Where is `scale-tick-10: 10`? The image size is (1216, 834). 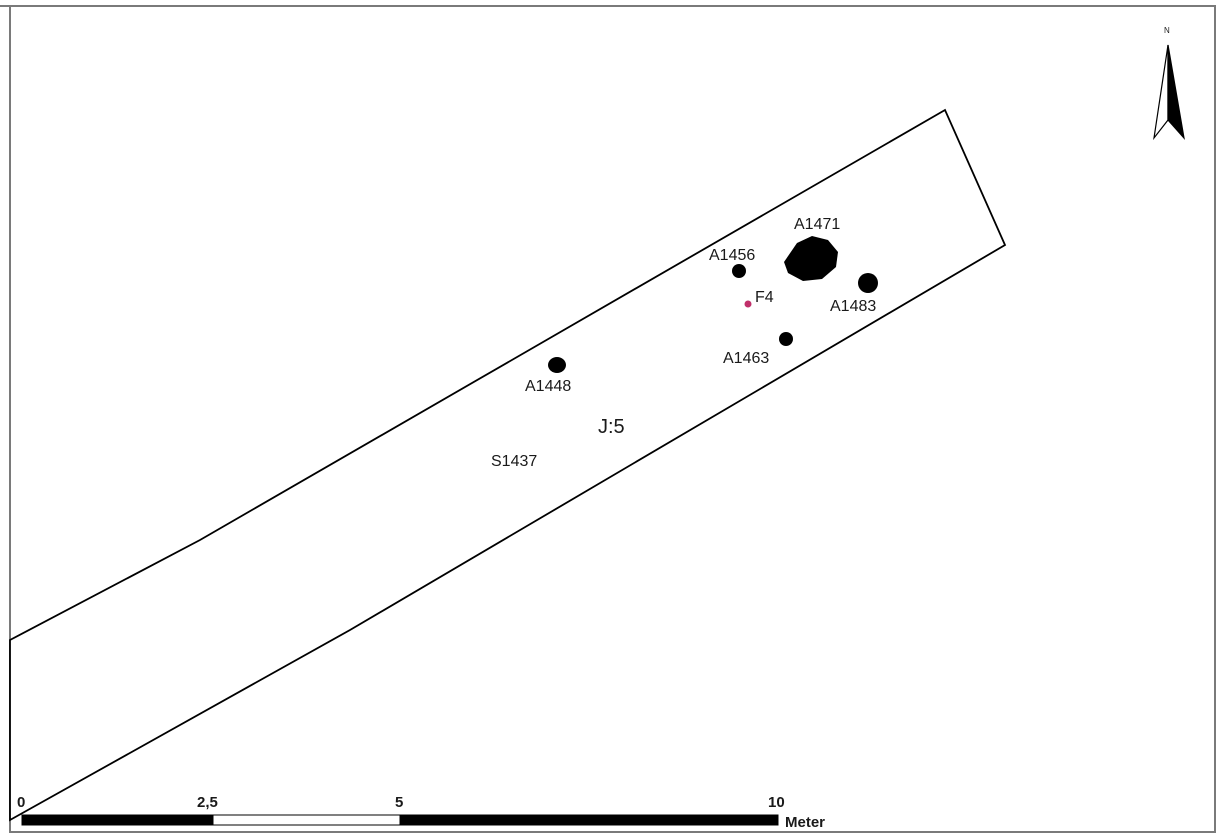
scale-tick-10: 10 is located at coordinates (776, 802).